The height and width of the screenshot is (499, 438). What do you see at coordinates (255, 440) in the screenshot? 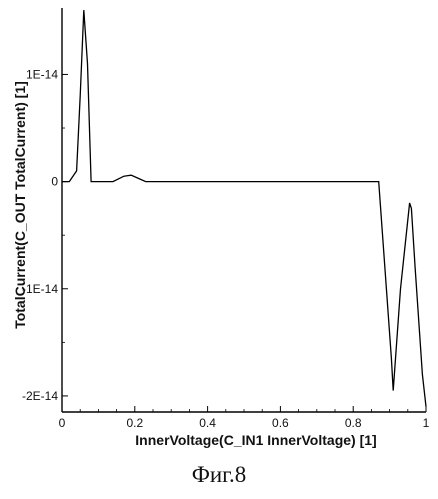
I see `x-axis-title: InnerVoltage(C_IN1 InnerVoltage) [1]` at bounding box center [255, 440].